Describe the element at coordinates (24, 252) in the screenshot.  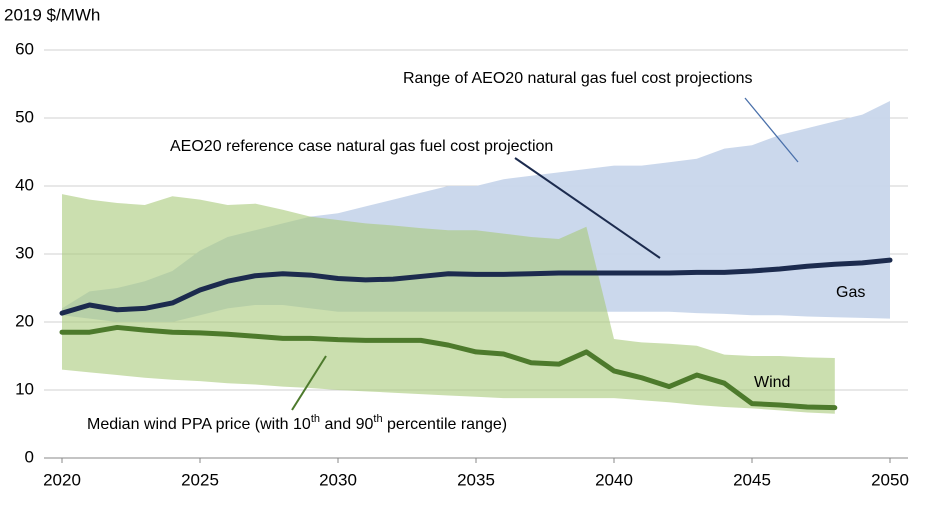
I see `y-tick-label: 30` at that location.